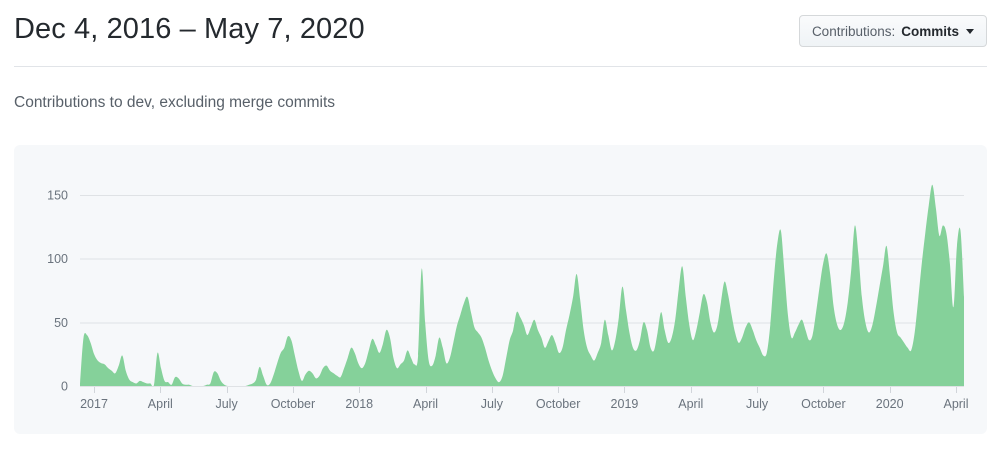  I want to click on y-axis-tick-label: 100, so click(57, 259).